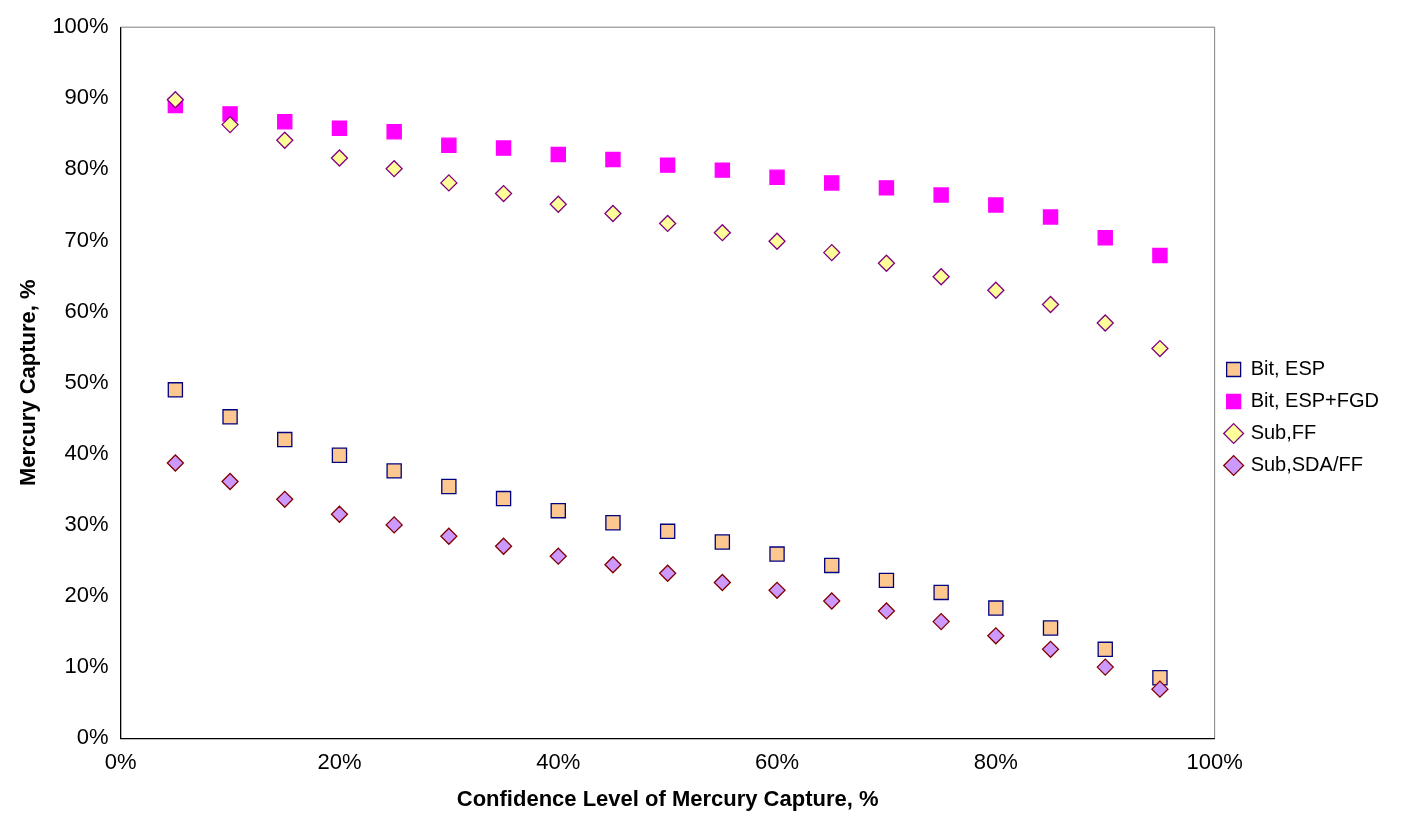  I want to click on y-tick-label: 0%, so click(92, 737).